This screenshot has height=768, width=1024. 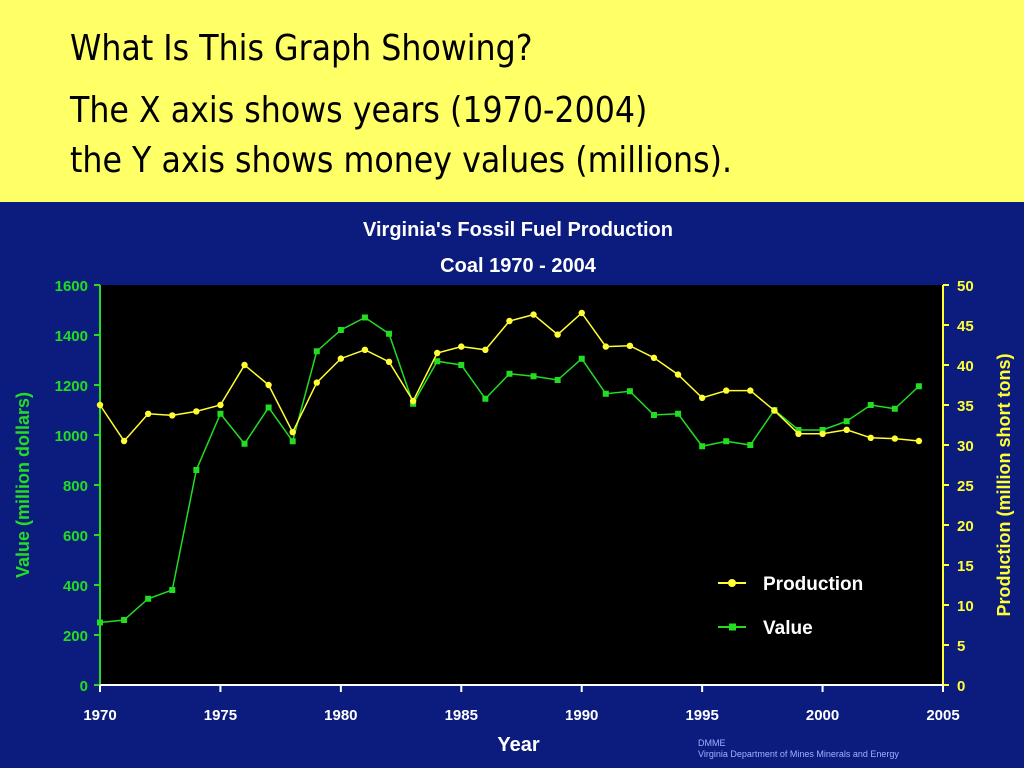 What do you see at coordinates (196, 411) in the screenshot?
I see `production-point-1974` at bounding box center [196, 411].